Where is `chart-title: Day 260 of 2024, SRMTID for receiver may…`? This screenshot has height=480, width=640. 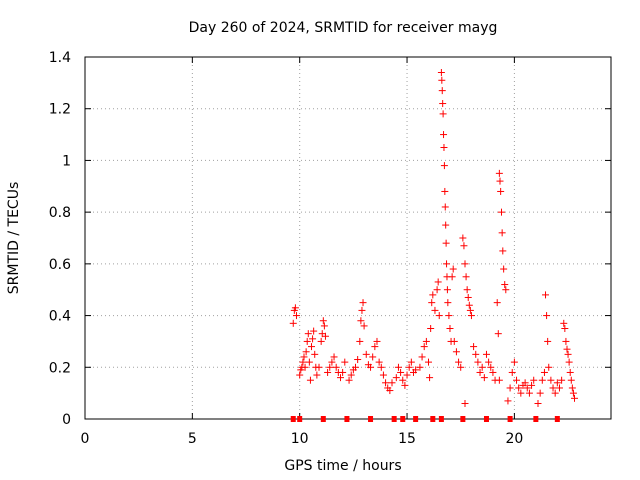 chart-title: Day 260 of 2024, SRMTID for receiver may… is located at coordinates (343, 28).